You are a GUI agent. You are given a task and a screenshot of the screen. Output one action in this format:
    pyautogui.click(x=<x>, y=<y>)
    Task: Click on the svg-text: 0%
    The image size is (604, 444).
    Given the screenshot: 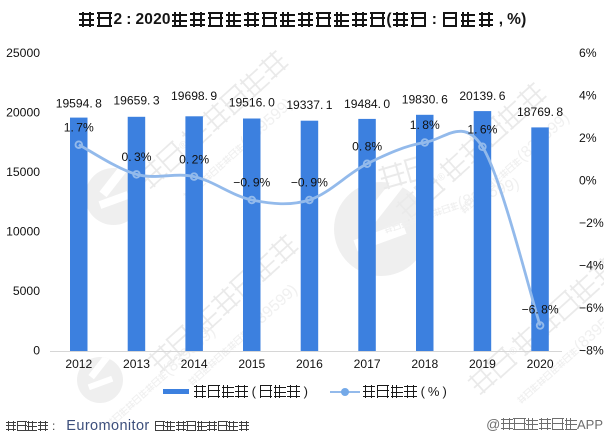 What is the action you would take?
    pyautogui.click(x=588, y=181)
    